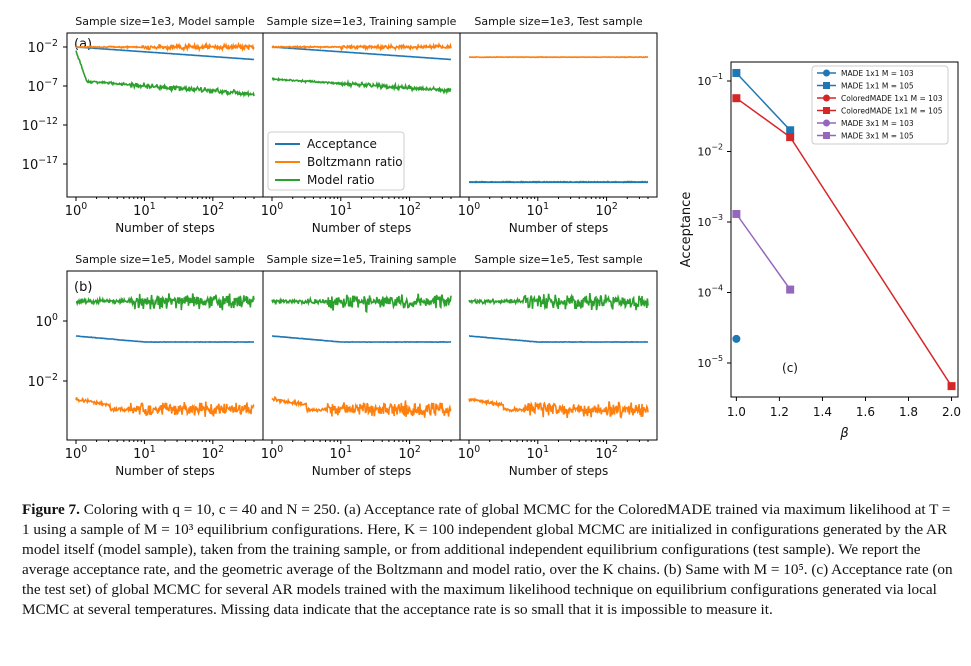 This screenshot has height=666, width=971. Describe the element at coordinates (362, 228) in the screenshot. I see `panel-a-xlabel-2: Number of steps` at that location.